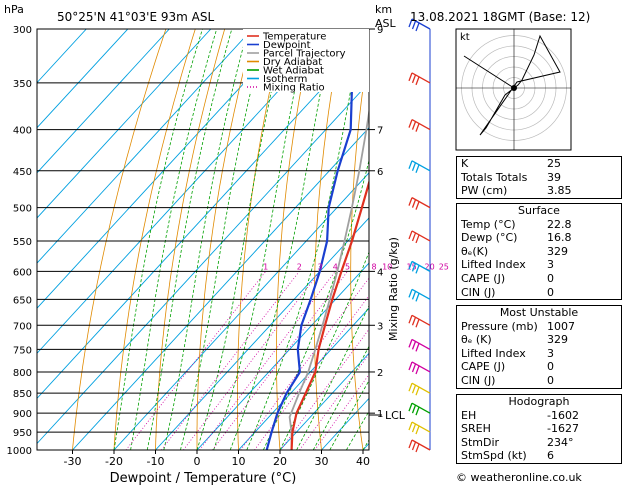 The height and width of the screenshot is (486, 629). I want to click on indices-row-label: K, so click(465, 163).